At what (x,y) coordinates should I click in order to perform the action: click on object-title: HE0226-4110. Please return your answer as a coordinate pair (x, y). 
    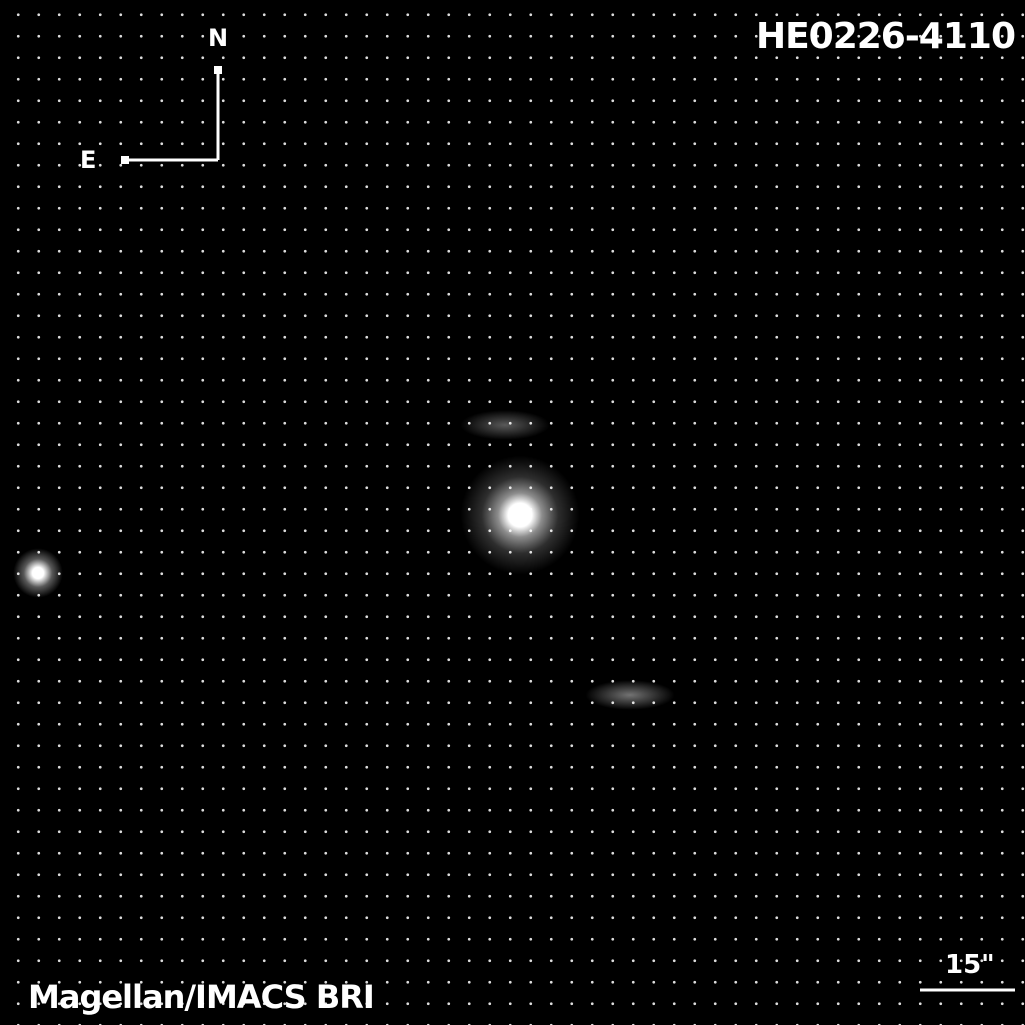
    Looking at the image, I should click on (885, 36).